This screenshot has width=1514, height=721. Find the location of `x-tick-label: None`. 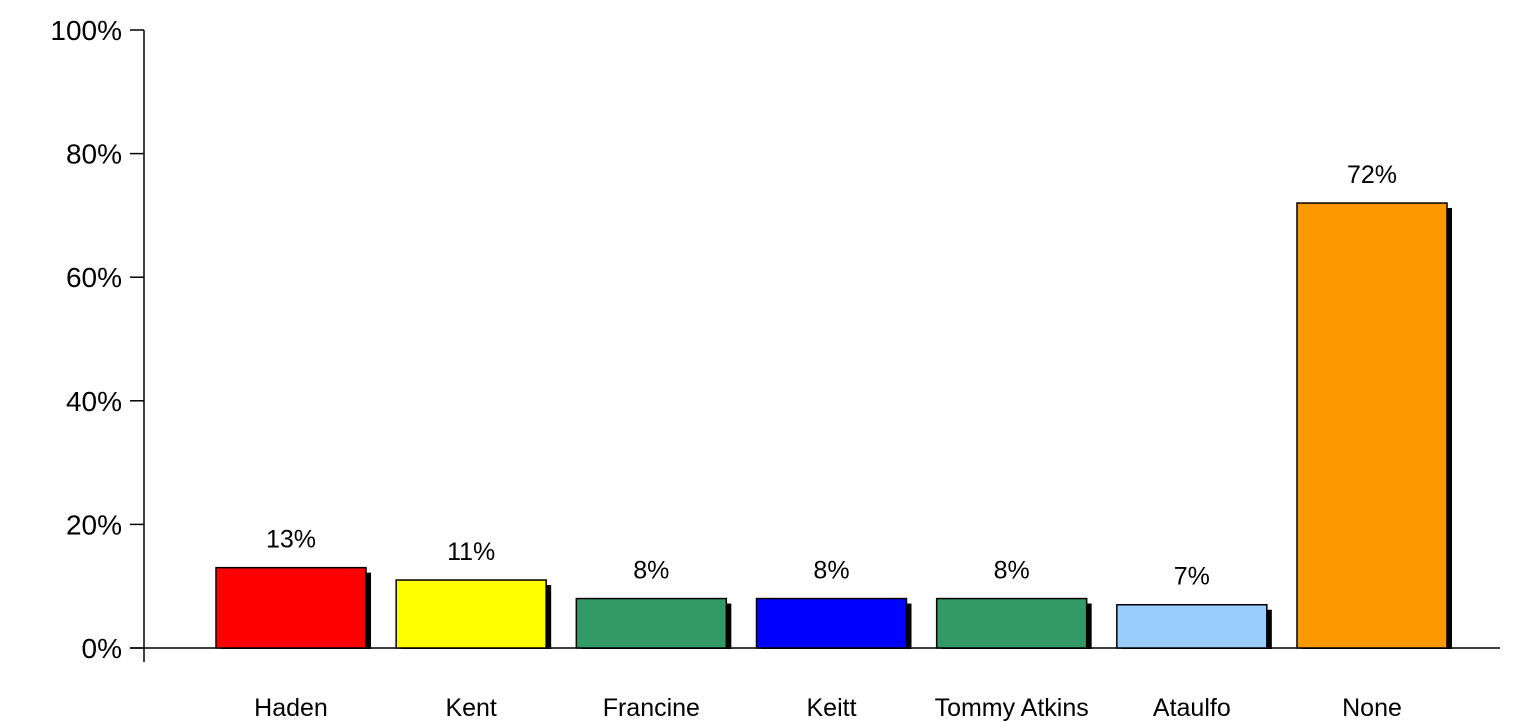

x-tick-label: None is located at coordinates (1372, 707).